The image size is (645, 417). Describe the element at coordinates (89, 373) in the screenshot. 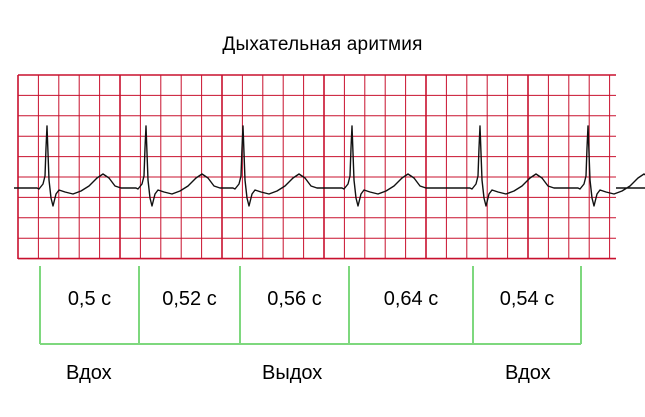

I see `phase-label-inhale-1: Вдох` at that location.